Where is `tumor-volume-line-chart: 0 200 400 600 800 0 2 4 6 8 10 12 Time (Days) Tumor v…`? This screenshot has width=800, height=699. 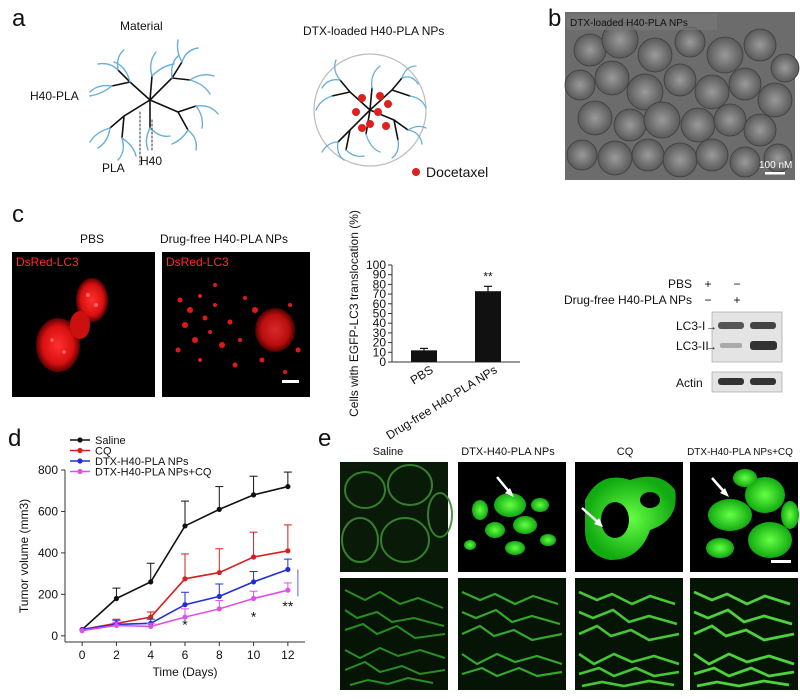 tumor-volume-line-chart: 0 200 400 600 800 0 2 4 6 8 10 12 Time (Days) Tumor v… is located at coordinates (161, 557).